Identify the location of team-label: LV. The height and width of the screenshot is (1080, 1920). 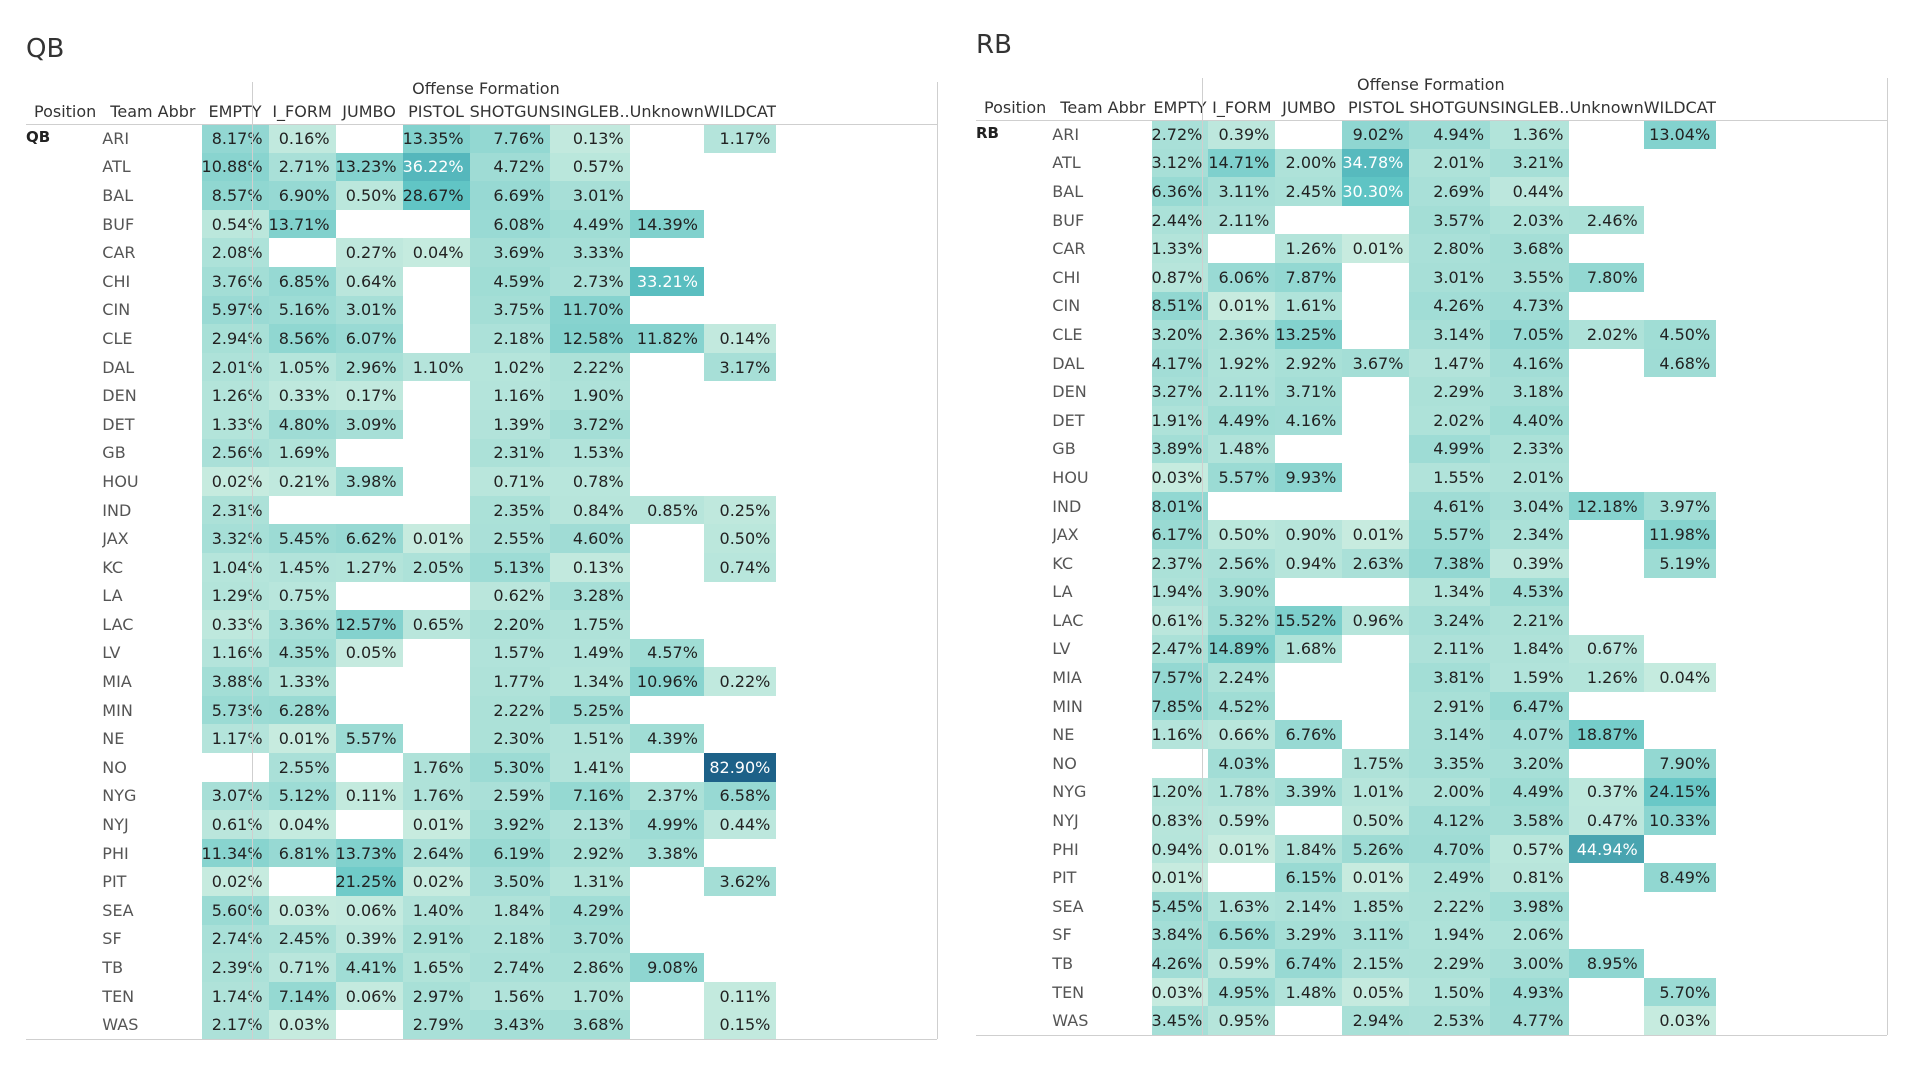
(1061, 649).